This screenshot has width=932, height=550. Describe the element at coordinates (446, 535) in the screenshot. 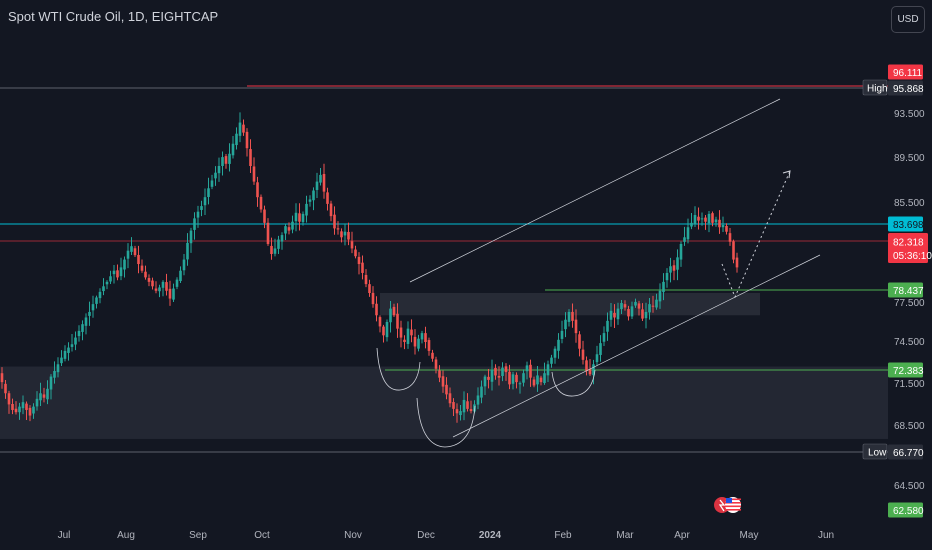

I see `time-axis: Jul Aug Sep Oct Nov Dec 2024 Feb Mar Apr May Jun` at that location.